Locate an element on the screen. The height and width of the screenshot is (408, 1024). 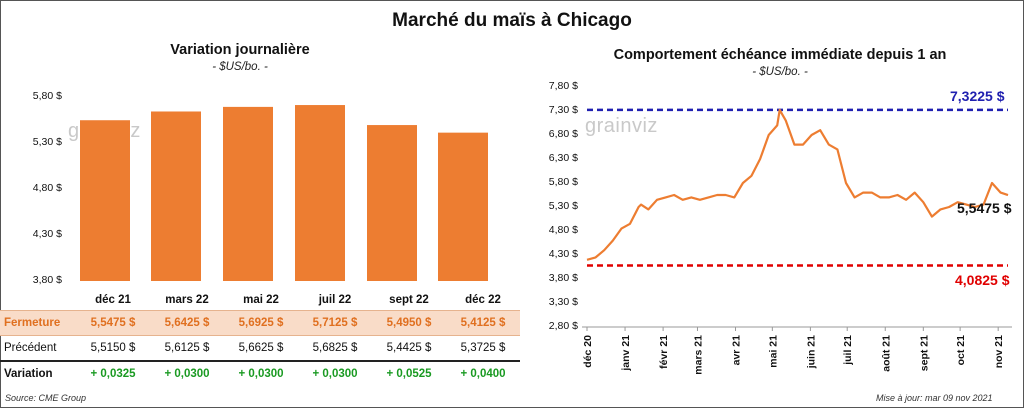
high-label: 7,3225 $ is located at coordinates (977, 96).